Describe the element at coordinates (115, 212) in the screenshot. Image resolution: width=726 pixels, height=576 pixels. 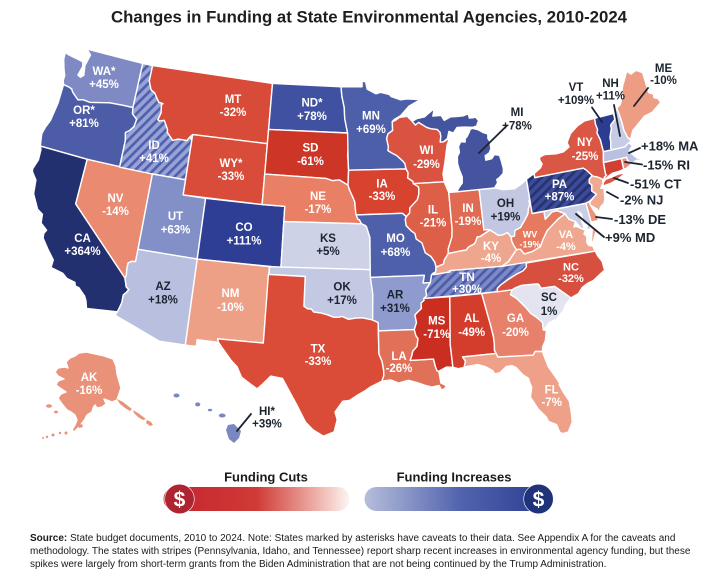
I see `svg-text: -14%` at that location.